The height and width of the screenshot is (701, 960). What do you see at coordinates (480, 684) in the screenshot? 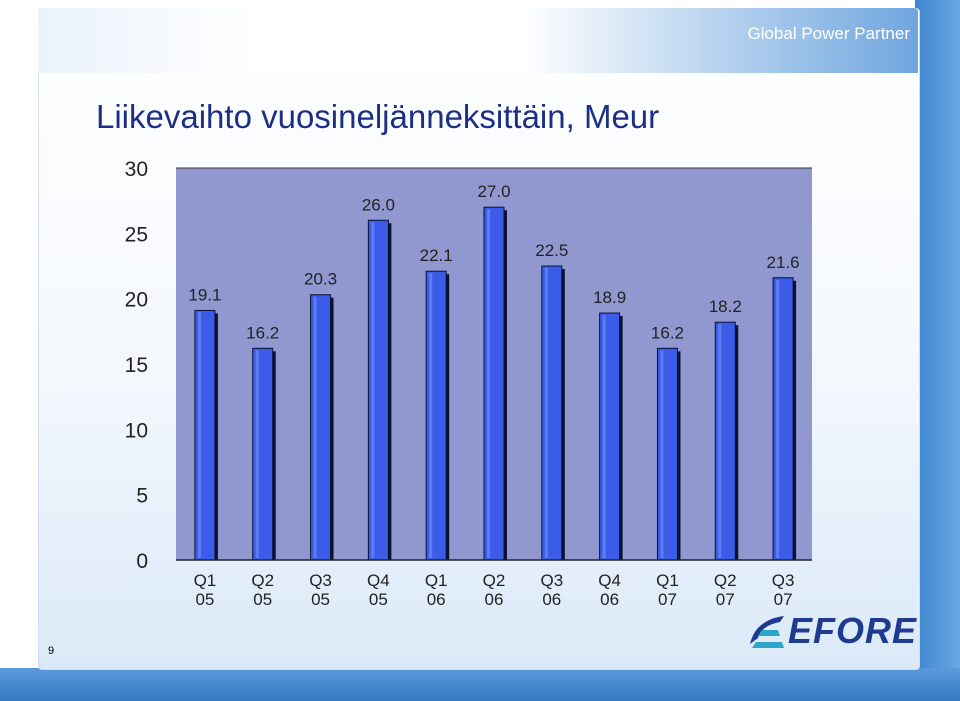
I see `bottom-border-band` at bounding box center [480, 684].